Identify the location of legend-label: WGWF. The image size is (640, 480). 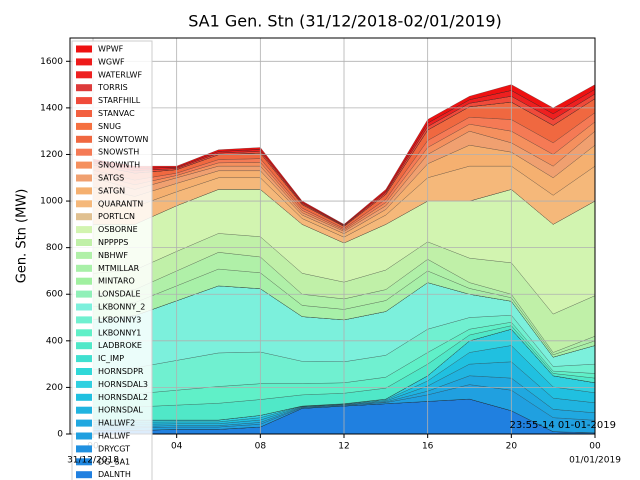
(111, 61).